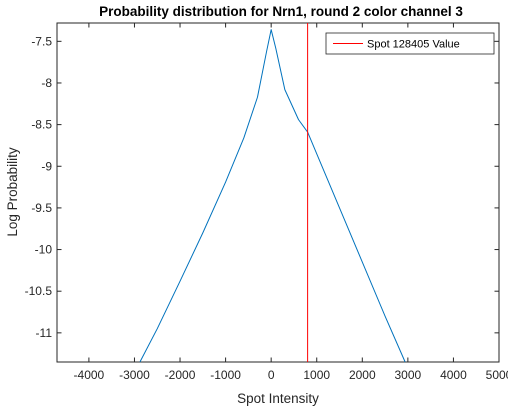 Image resolution: width=508 pixels, height=409 pixels. What do you see at coordinates (278, 398) in the screenshot?
I see `x-axis-title: Spot Intensity` at bounding box center [278, 398].